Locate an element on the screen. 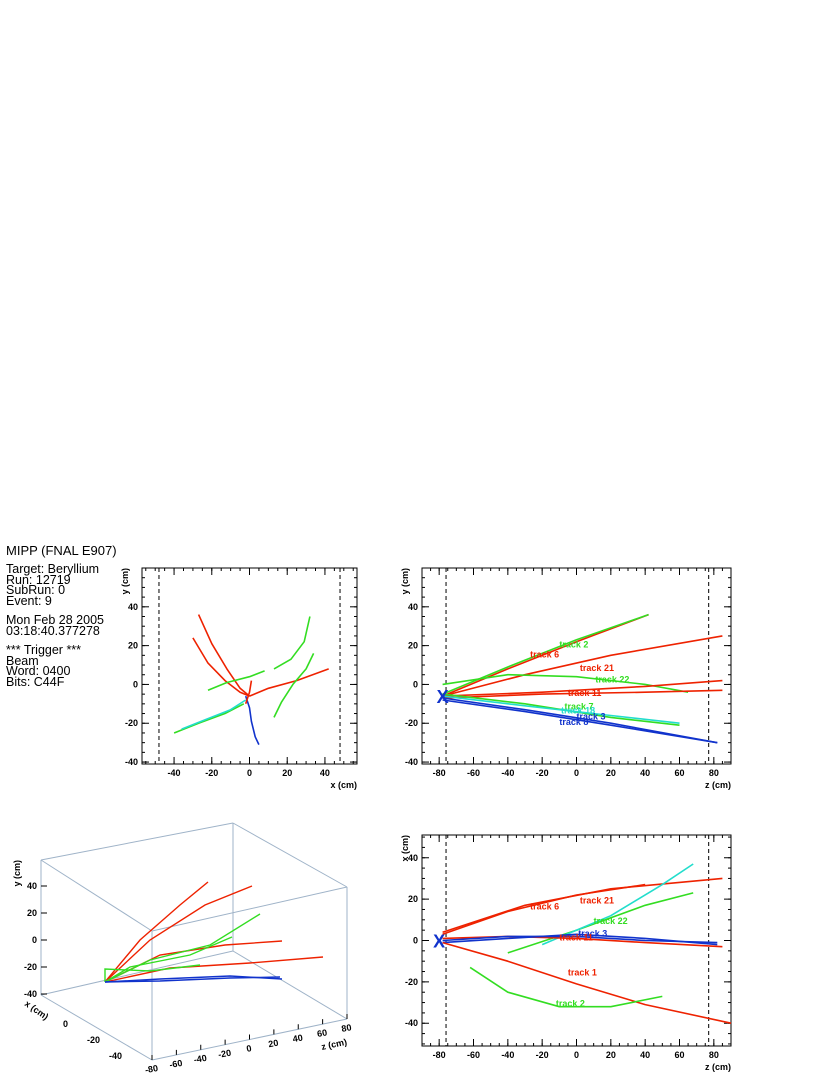 The width and height of the screenshot is (830, 1075). z-tick-label: 40 is located at coordinates (298, 1039).